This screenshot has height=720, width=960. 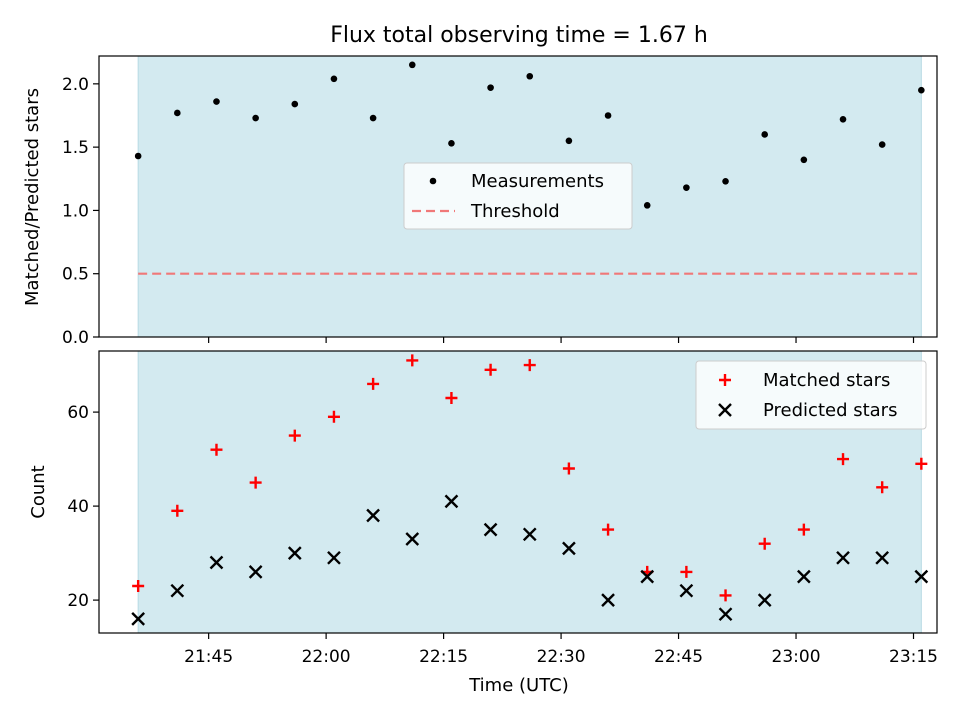 What do you see at coordinates (725, 380) in the screenshot?
I see `legend-swatch-matched` at bounding box center [725, 380].